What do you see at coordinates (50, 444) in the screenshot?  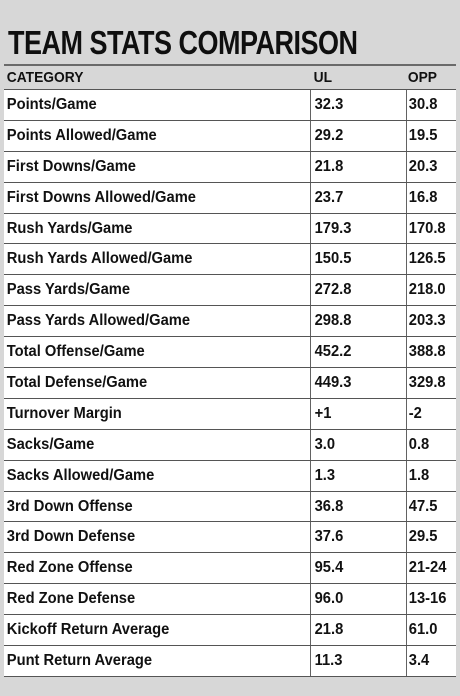 I see `cell-category: Sacks/Game` at bounding box center [50, 444].